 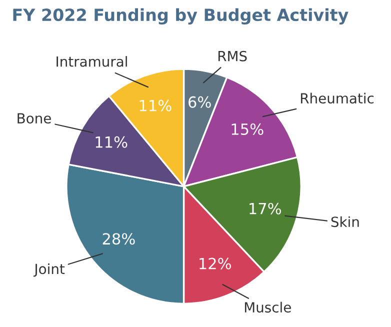 I want to click on slice-label: Muscle, so click(x=267, y=307).